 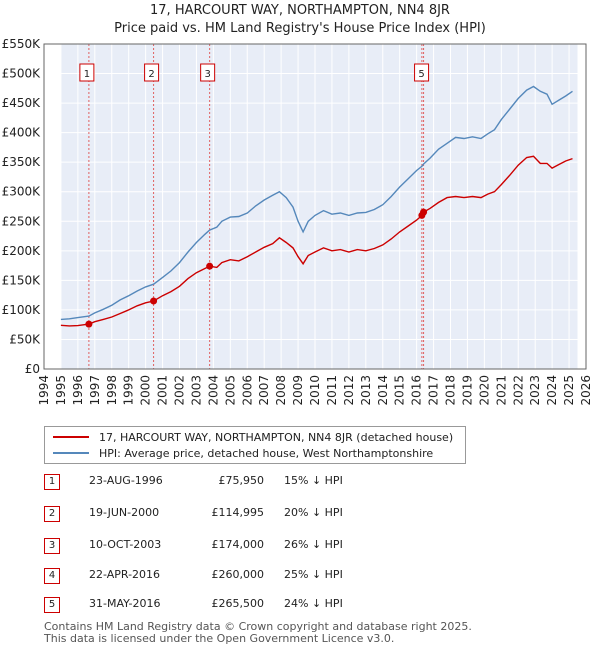 I want to click on y-tick-label: £550K, so click(x=22, y=44).